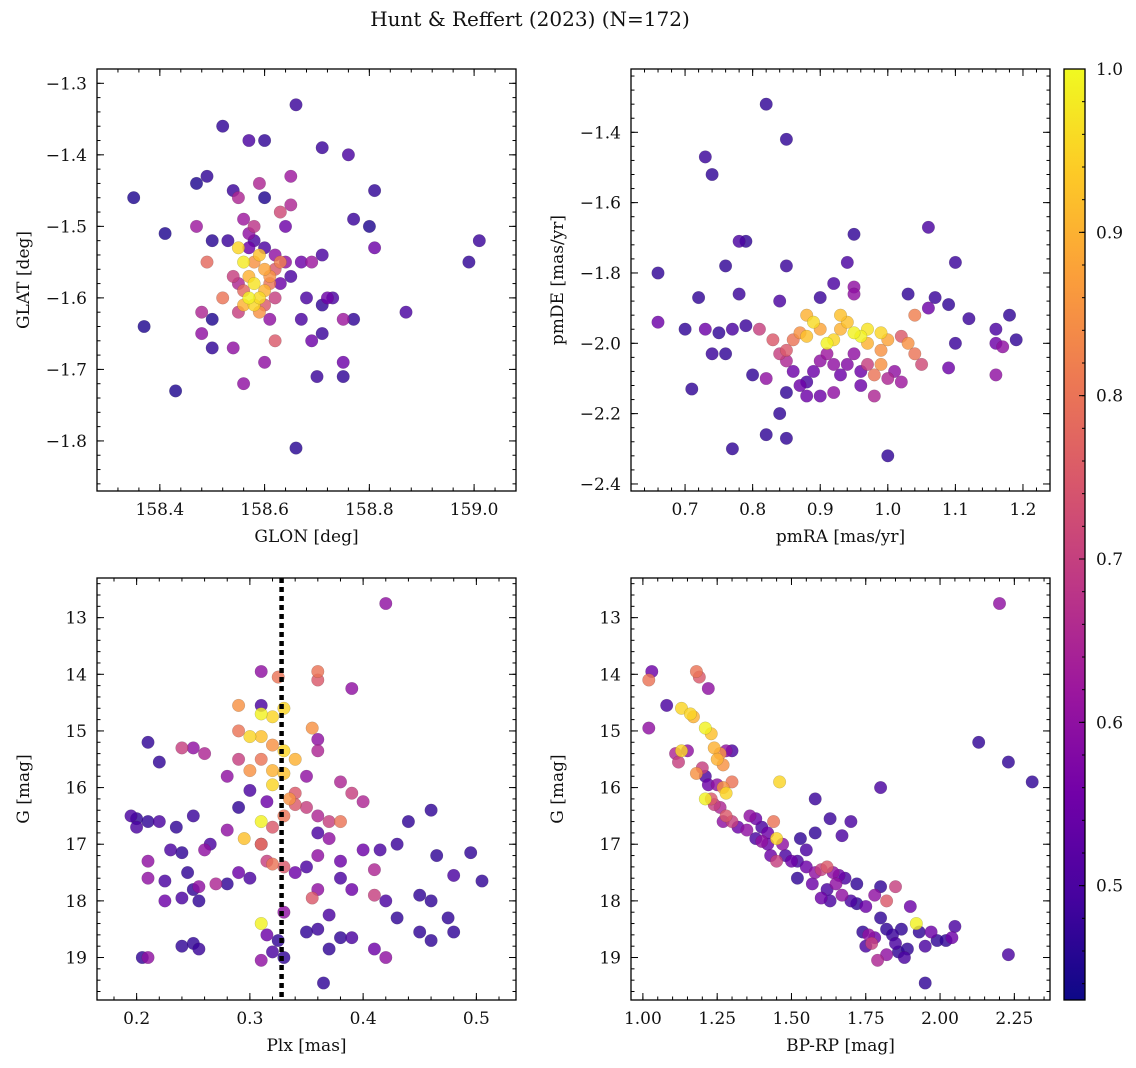 The width and height of the screenshot is (1136, 1068). What do you see at coordinates (1014, 1019) in the screenshot?
I see `x-tick-label: 2.25` at bounding box center [1014, 1019].